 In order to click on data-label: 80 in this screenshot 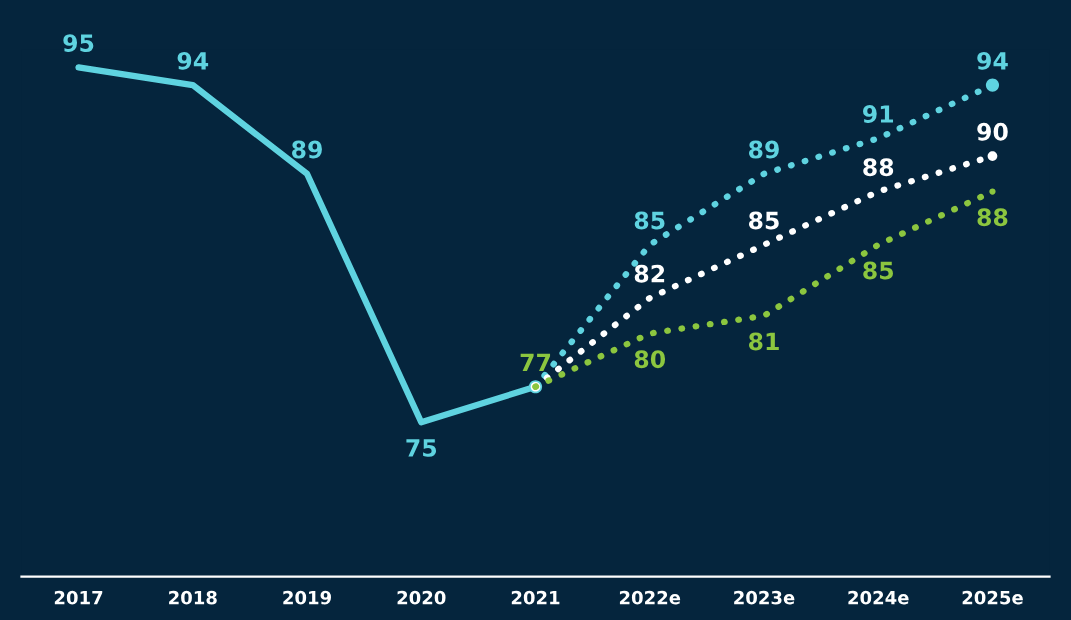, I will do `click(650, 359)`.